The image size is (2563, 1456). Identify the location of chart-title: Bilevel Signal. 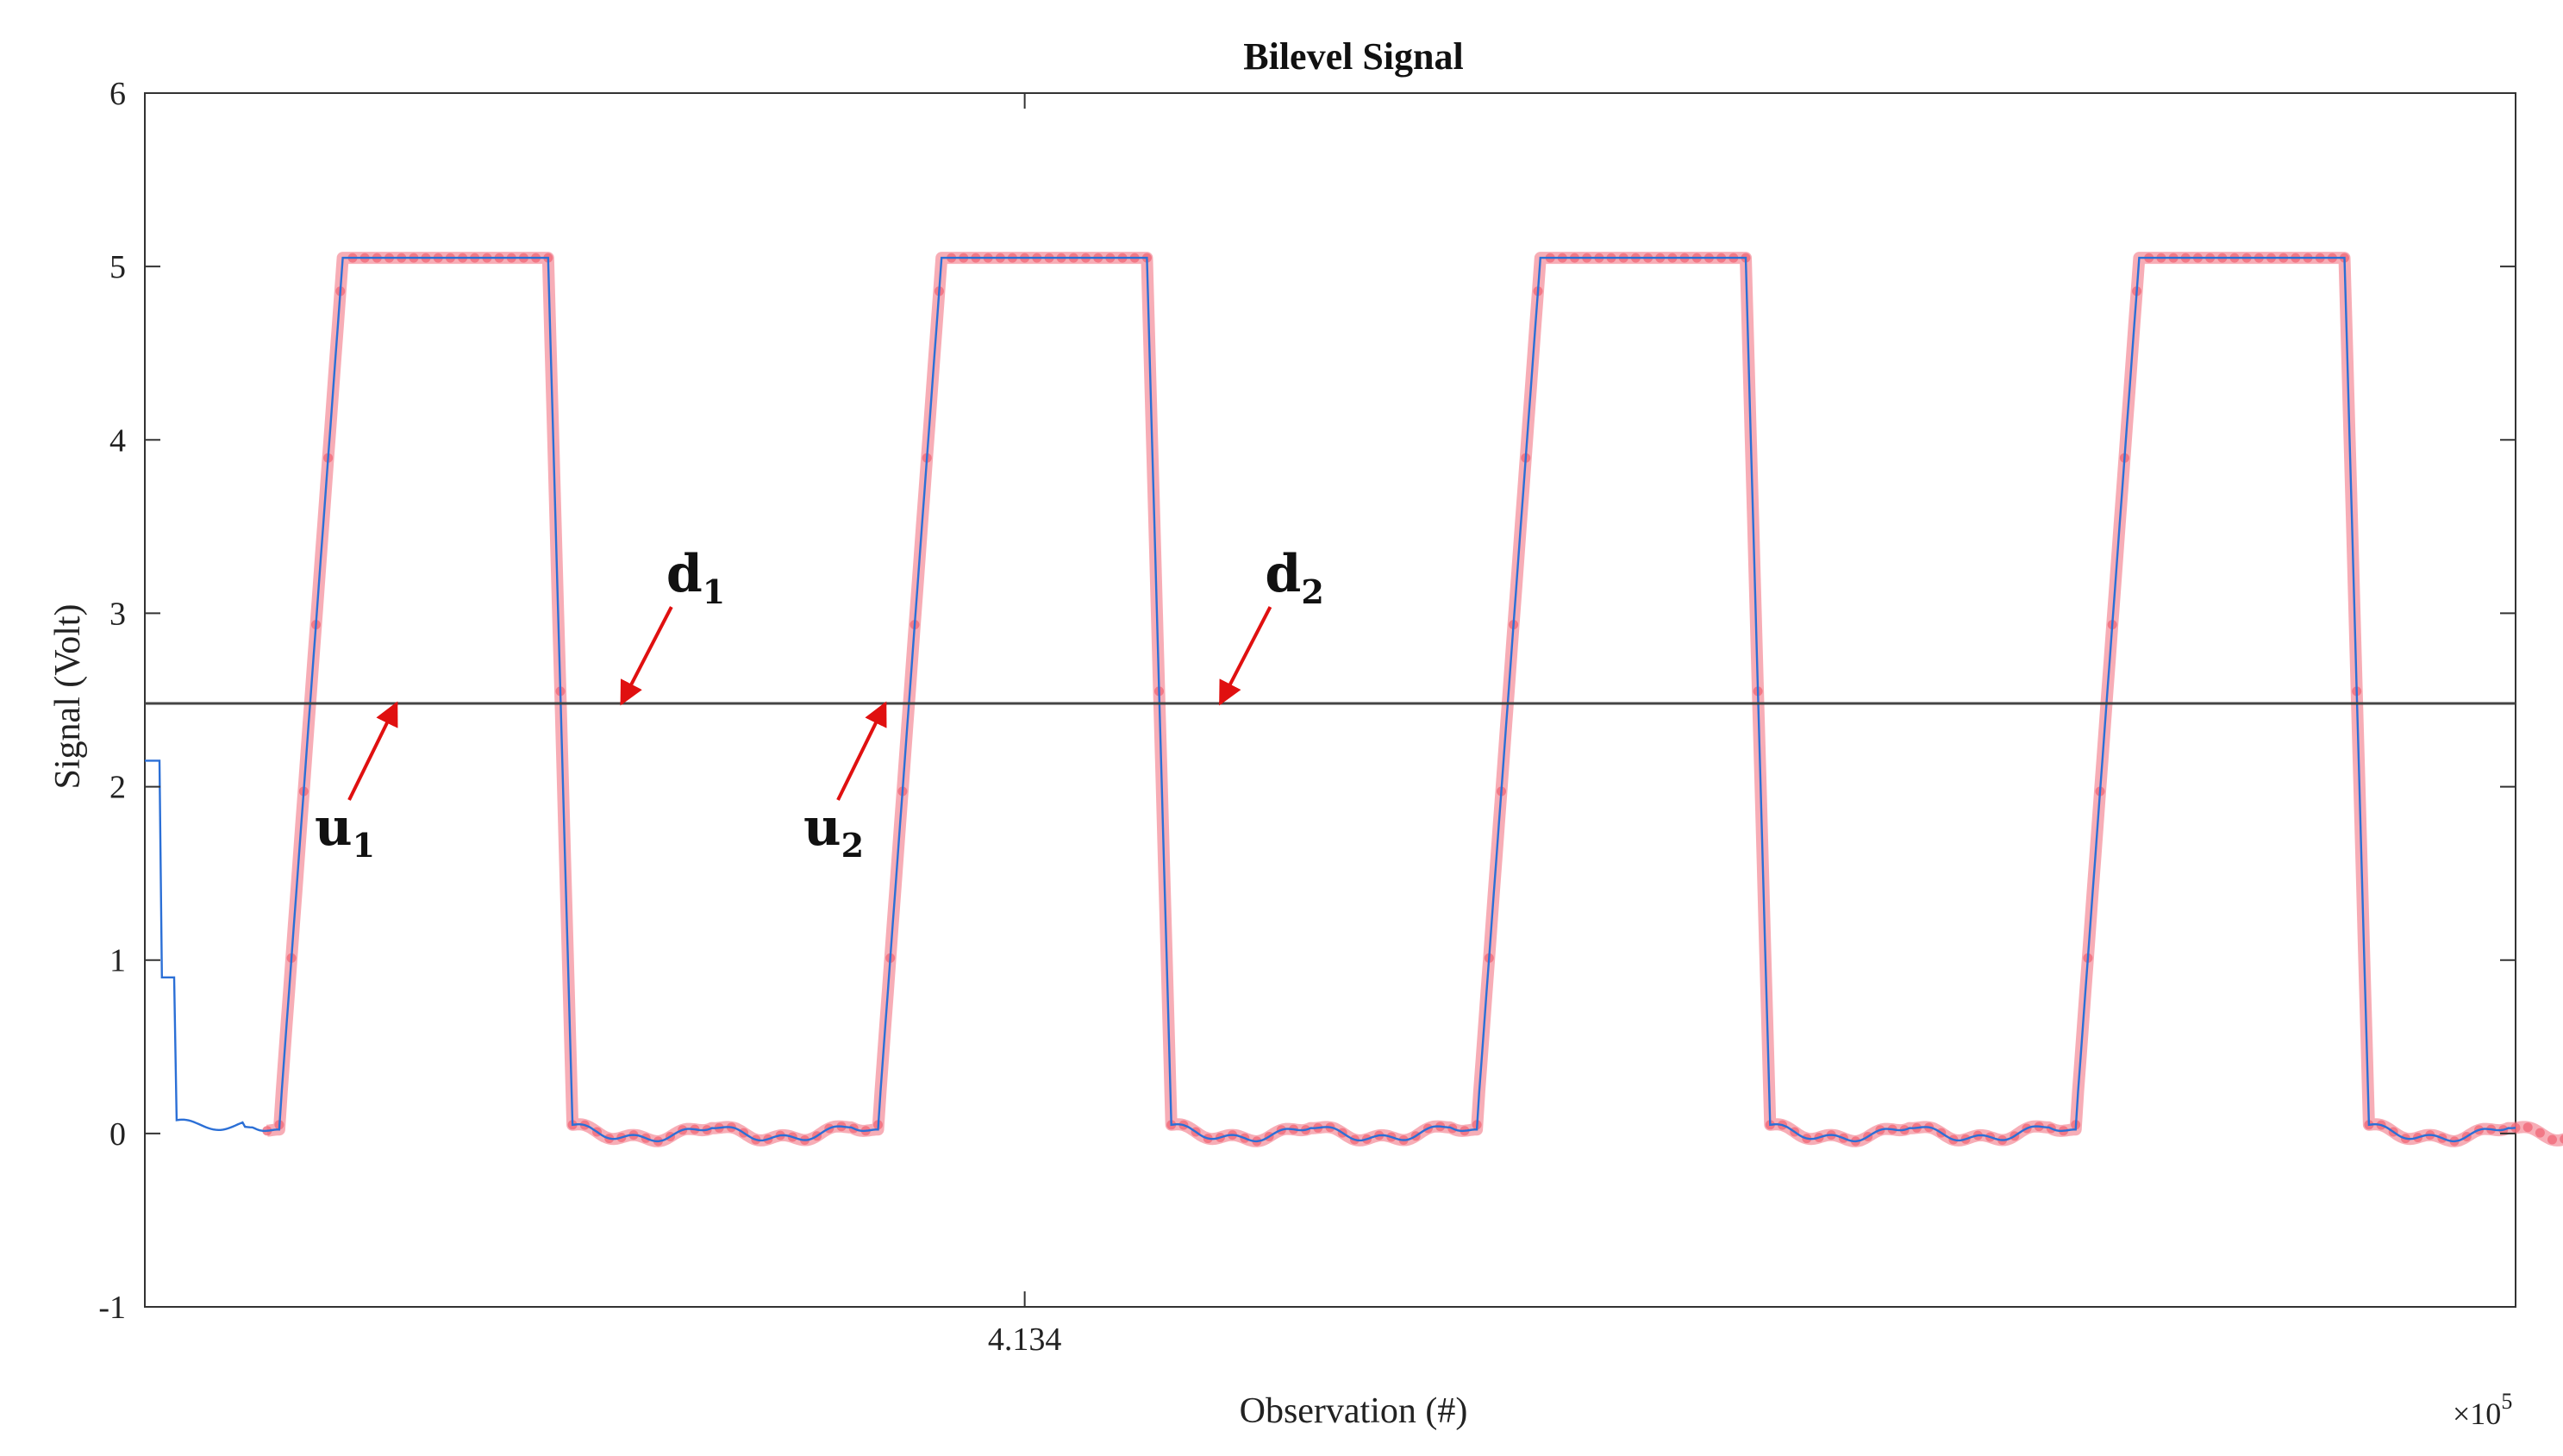
(1353, 57).